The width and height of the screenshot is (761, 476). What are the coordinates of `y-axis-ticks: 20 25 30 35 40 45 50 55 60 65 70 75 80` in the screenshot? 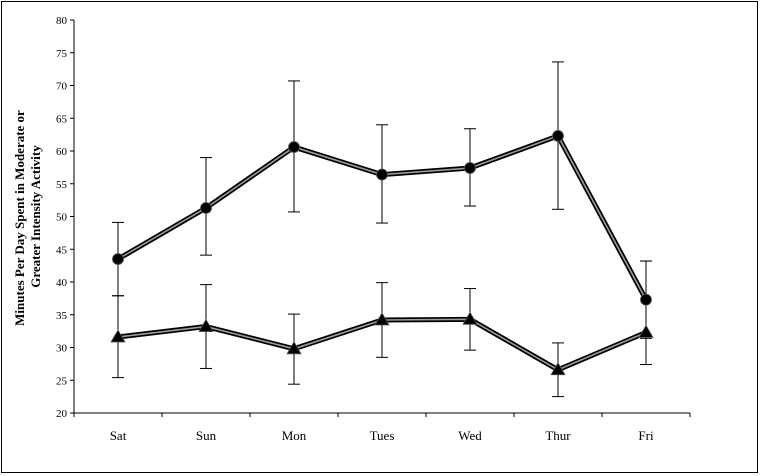 It's located at (65, 217).